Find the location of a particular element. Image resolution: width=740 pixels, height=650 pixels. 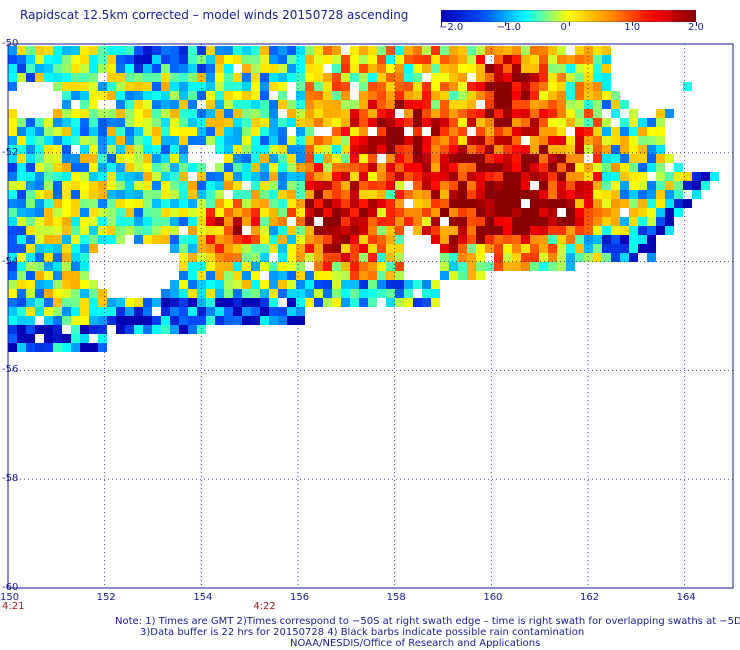

latitude-tick-label: -60 is located at coordinates (10, 587).